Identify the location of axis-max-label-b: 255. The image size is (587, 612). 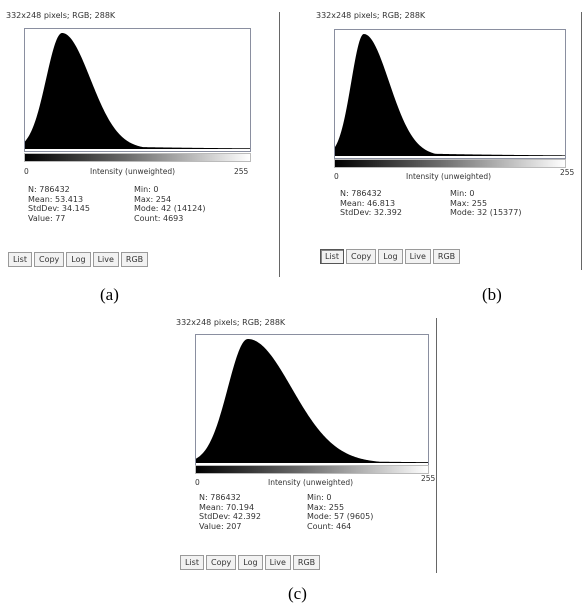
(567, 172).